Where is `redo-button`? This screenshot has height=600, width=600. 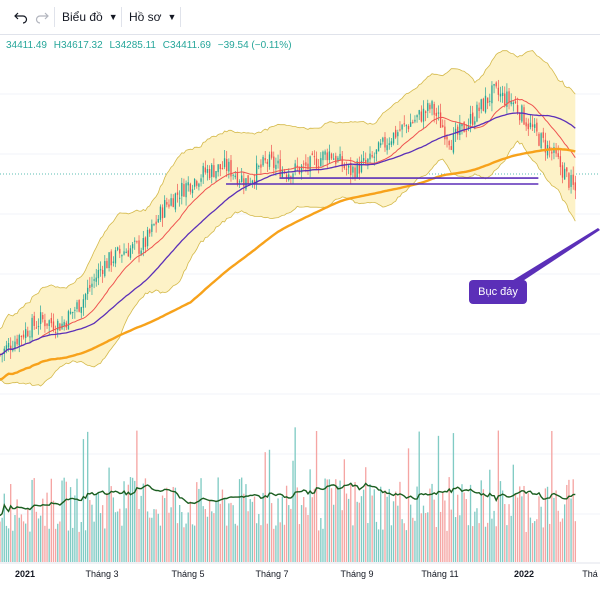
redo-button is located at coordinates (43, 17).